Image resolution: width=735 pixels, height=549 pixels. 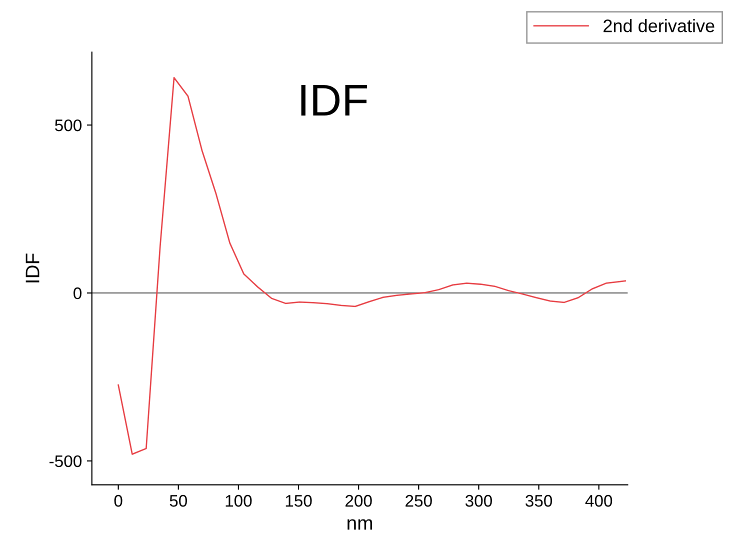 What do you see at coordinates (659, 25) in the screenshot?
I see `legend-label: 2nd derivative` at bounding box center [659, 25].